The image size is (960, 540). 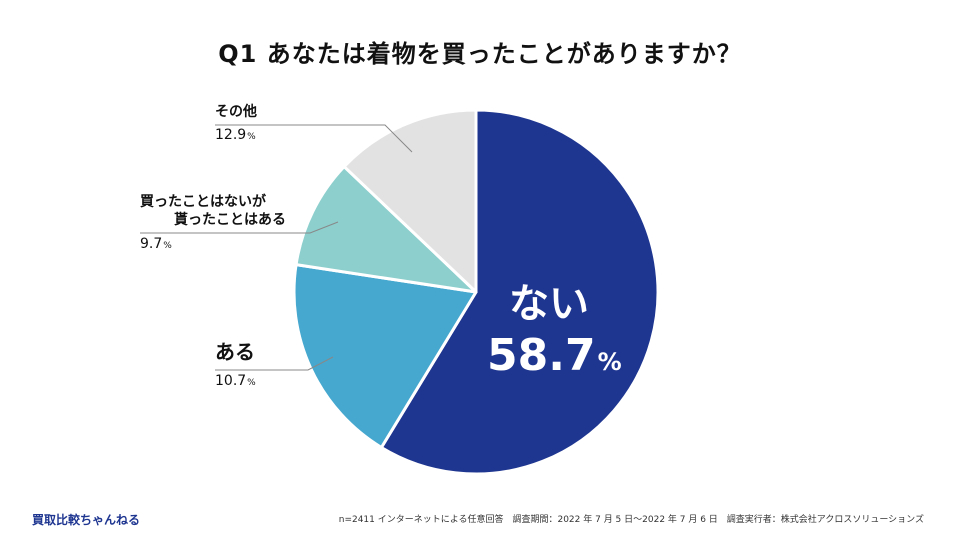 What do you see at coordinates (236, 112) in the screenshot?
I see `label-other-name: その他` at bounding box center [236, 112].